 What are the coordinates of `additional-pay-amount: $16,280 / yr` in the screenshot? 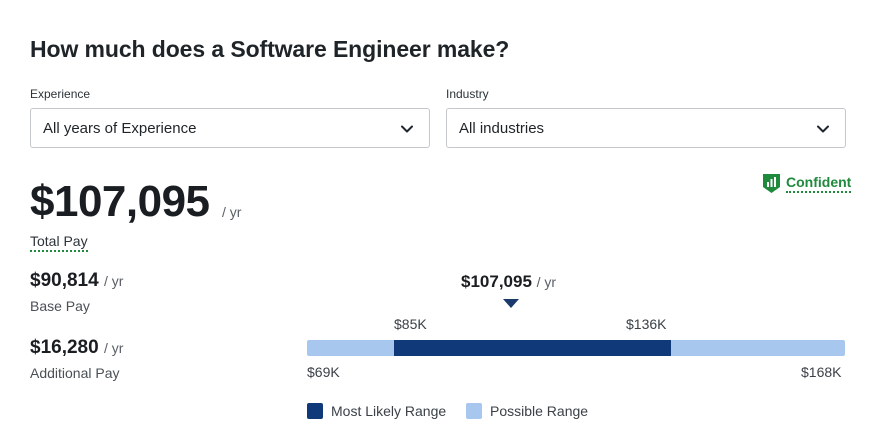 It's located at (76, 348).